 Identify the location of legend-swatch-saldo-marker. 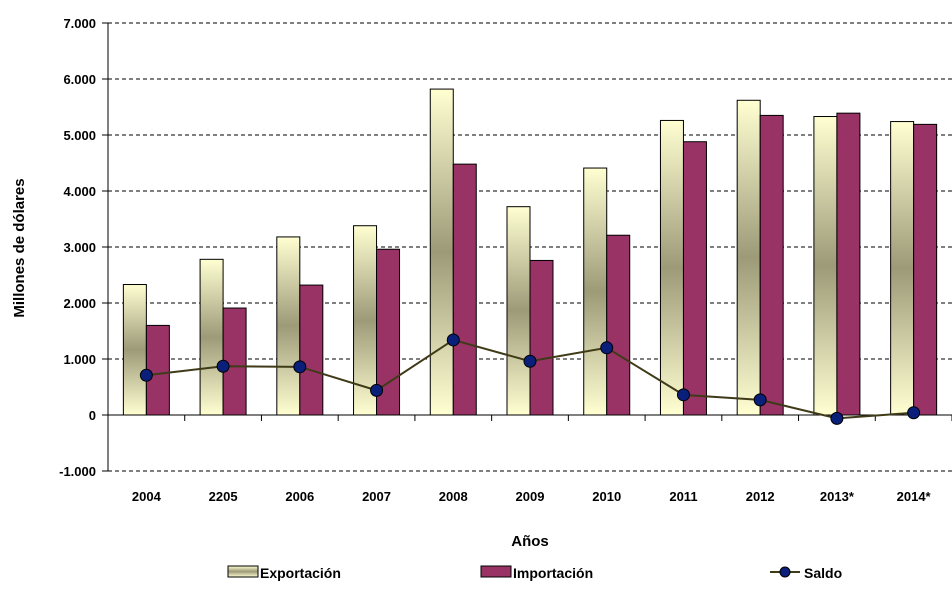
(785, 572).